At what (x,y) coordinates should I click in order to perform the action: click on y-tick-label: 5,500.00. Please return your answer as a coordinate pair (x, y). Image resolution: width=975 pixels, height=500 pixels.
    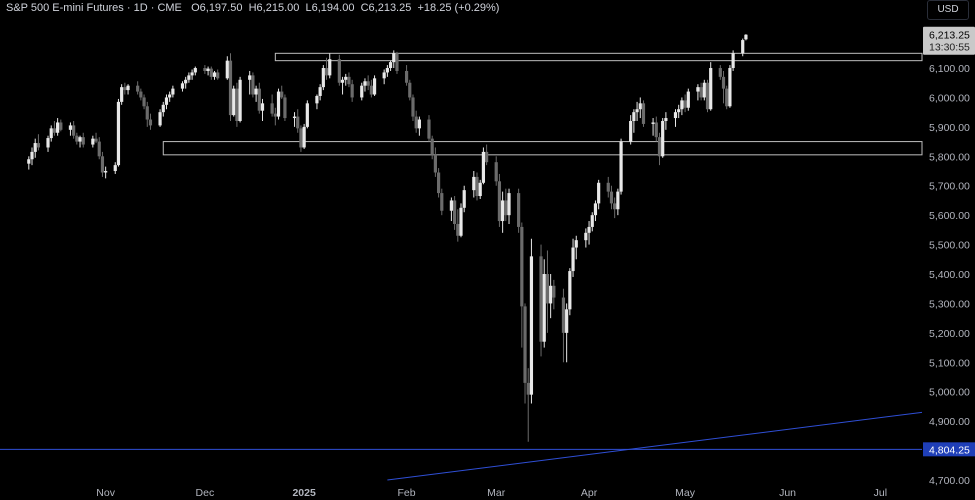
    Looking at the image, I should click on (949, 246).